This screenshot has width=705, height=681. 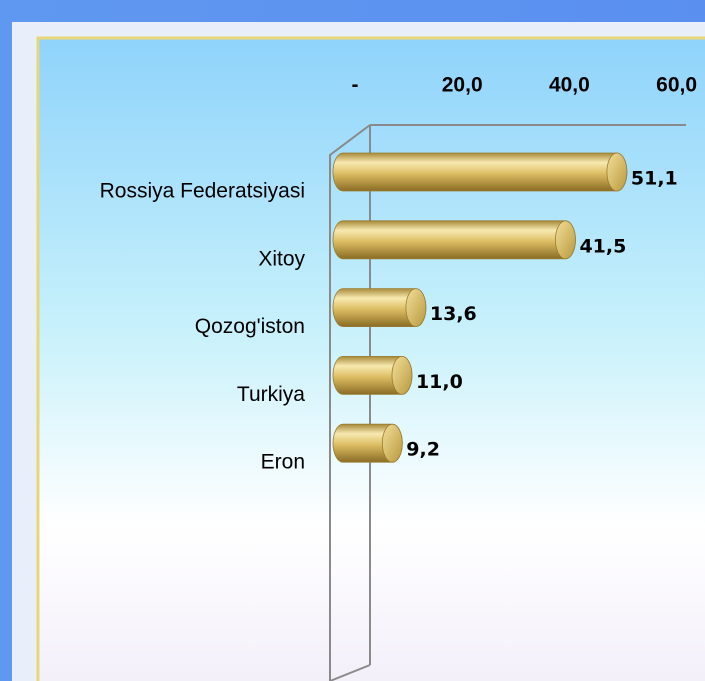 I want to click on x-tick-label: 60,0, so click(x=676, y=85).